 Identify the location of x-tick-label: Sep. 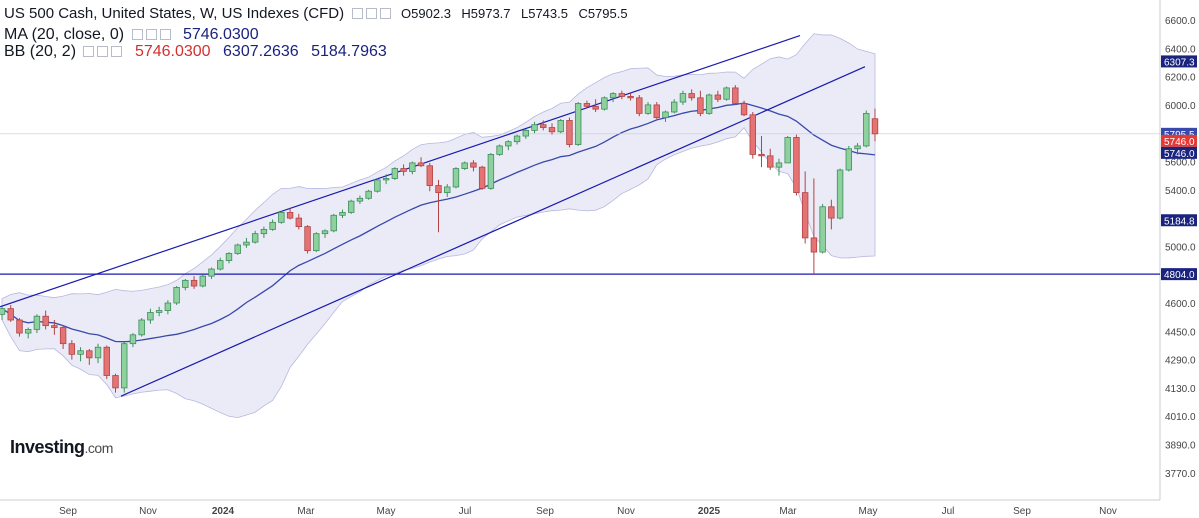
(68, 511).